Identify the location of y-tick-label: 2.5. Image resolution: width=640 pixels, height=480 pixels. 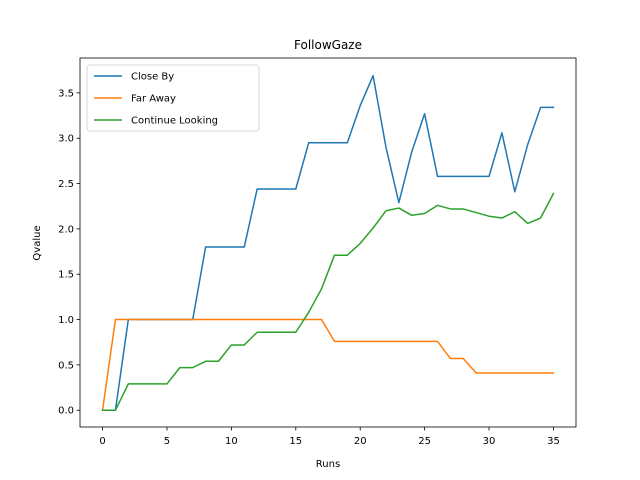
(66, 184).